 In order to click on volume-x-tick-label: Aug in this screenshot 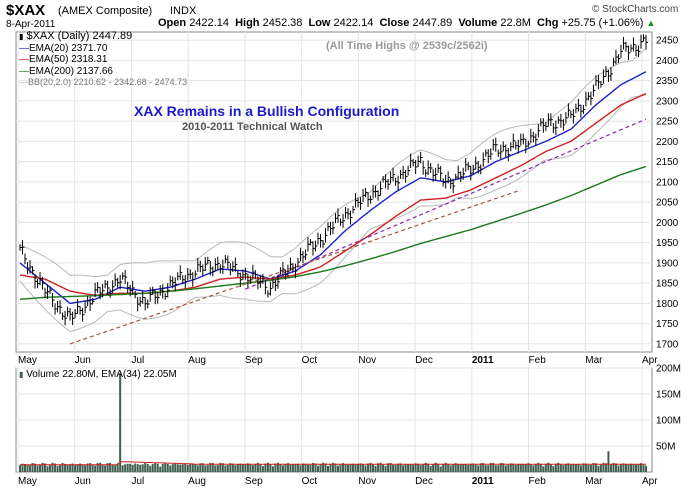, I will do `click(197, 481)`.